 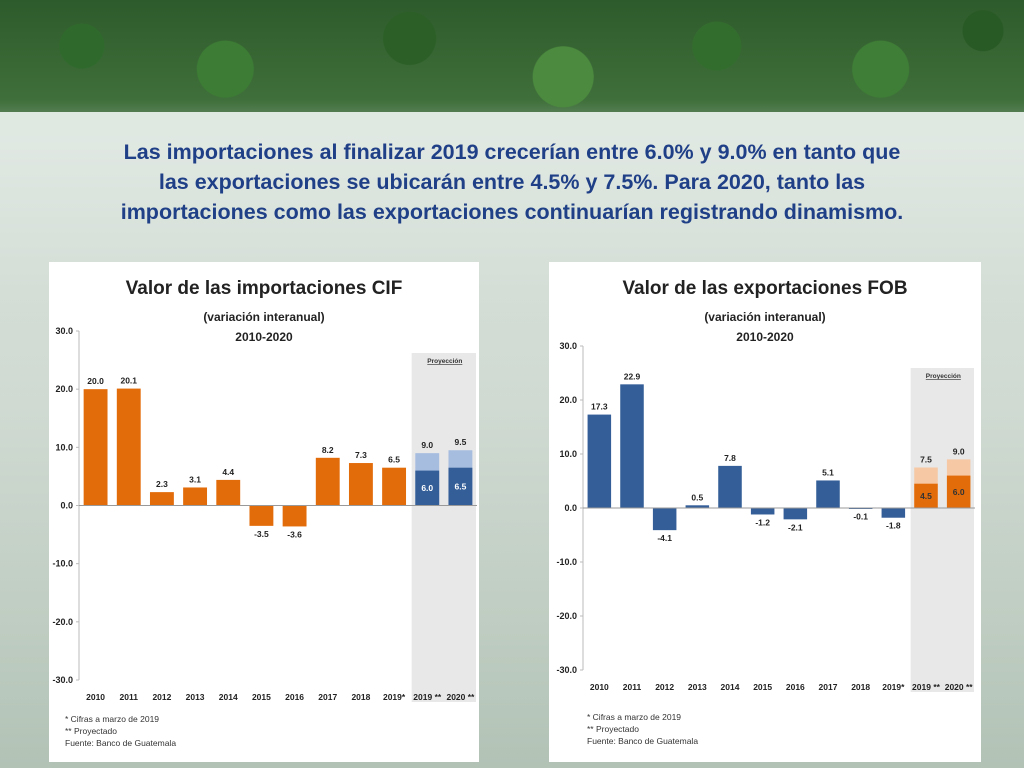 What do you see at coordinates (62, 622) in the screenshot?
I see `imports-y-tick-label: -20.0` at bounding box center [62, 622].